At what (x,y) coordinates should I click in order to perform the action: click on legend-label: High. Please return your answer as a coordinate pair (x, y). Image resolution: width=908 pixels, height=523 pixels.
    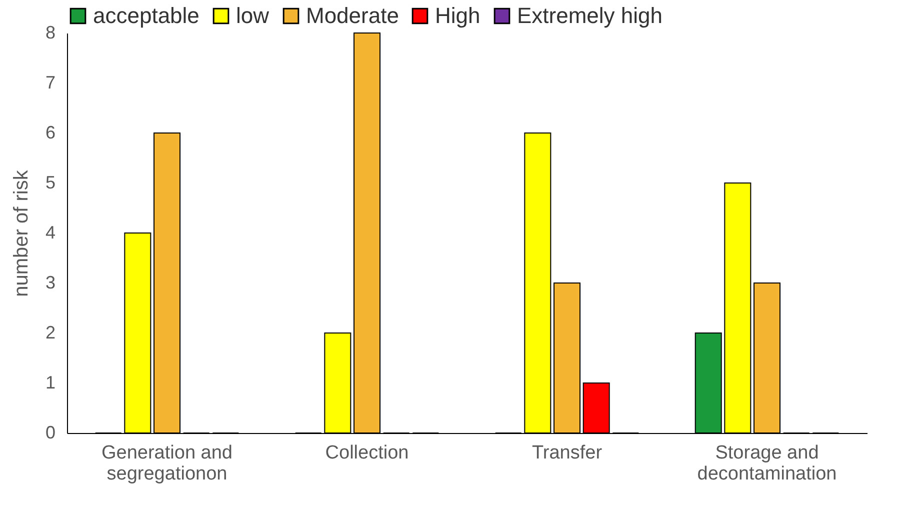
    Looking at the image, I should click on (457, 15).